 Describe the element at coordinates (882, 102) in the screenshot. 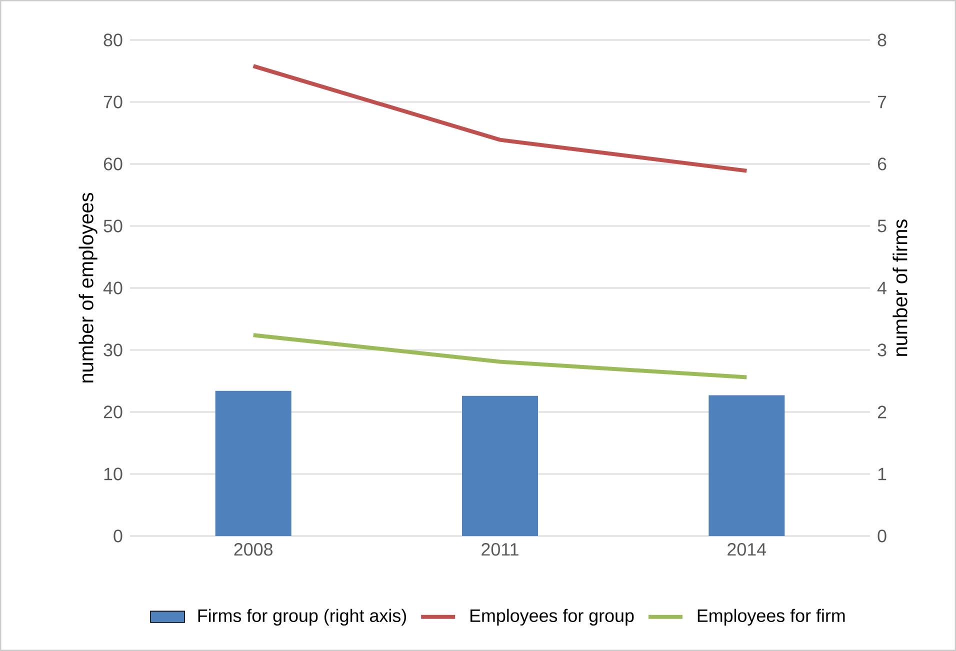

I see `y2-tick-label: 7` at that location.